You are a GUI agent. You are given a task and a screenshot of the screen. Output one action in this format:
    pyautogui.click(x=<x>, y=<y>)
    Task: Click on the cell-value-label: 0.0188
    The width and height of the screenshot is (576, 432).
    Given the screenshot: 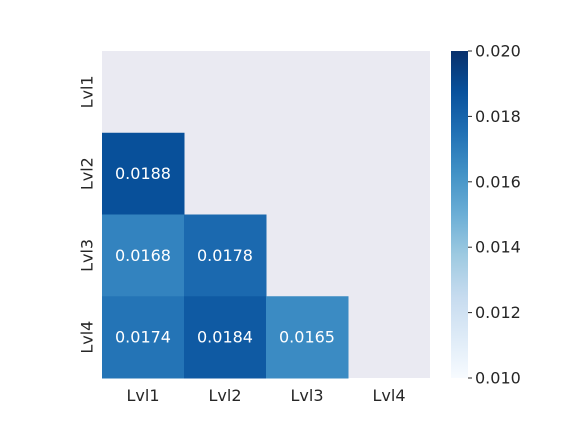 What is the action you would take?
    pyautogui.click(x=143, y=173)
    